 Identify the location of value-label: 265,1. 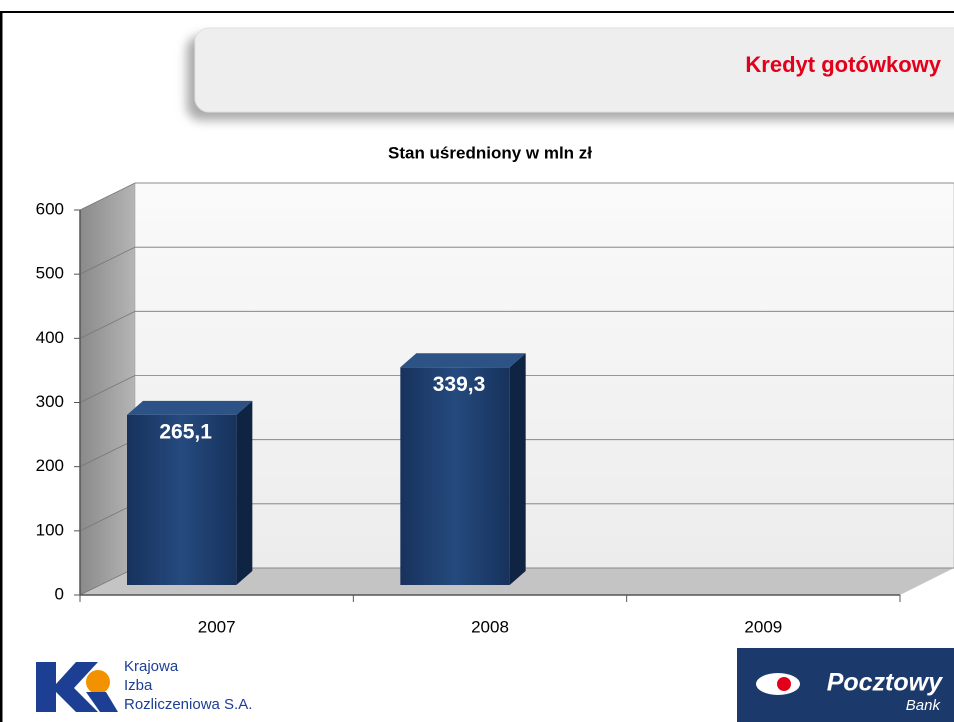
(185, 431).